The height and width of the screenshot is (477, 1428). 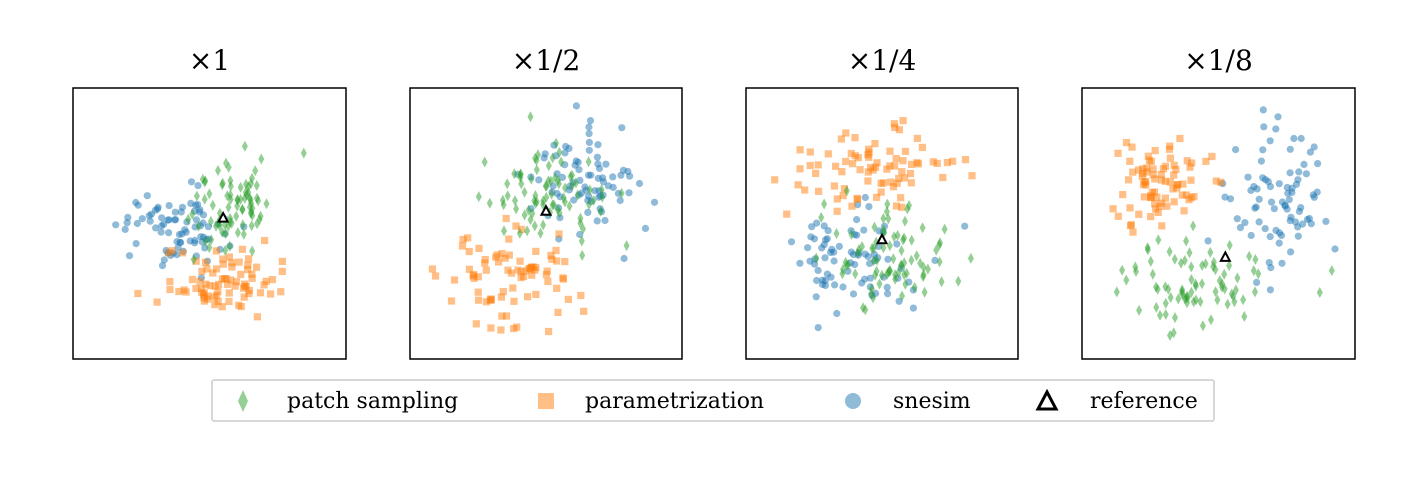 What do you see at coordinates (651, 401) in the screenshot?
I see `legend-item-parametrization: parametrization` at bounding box center [651, 401].